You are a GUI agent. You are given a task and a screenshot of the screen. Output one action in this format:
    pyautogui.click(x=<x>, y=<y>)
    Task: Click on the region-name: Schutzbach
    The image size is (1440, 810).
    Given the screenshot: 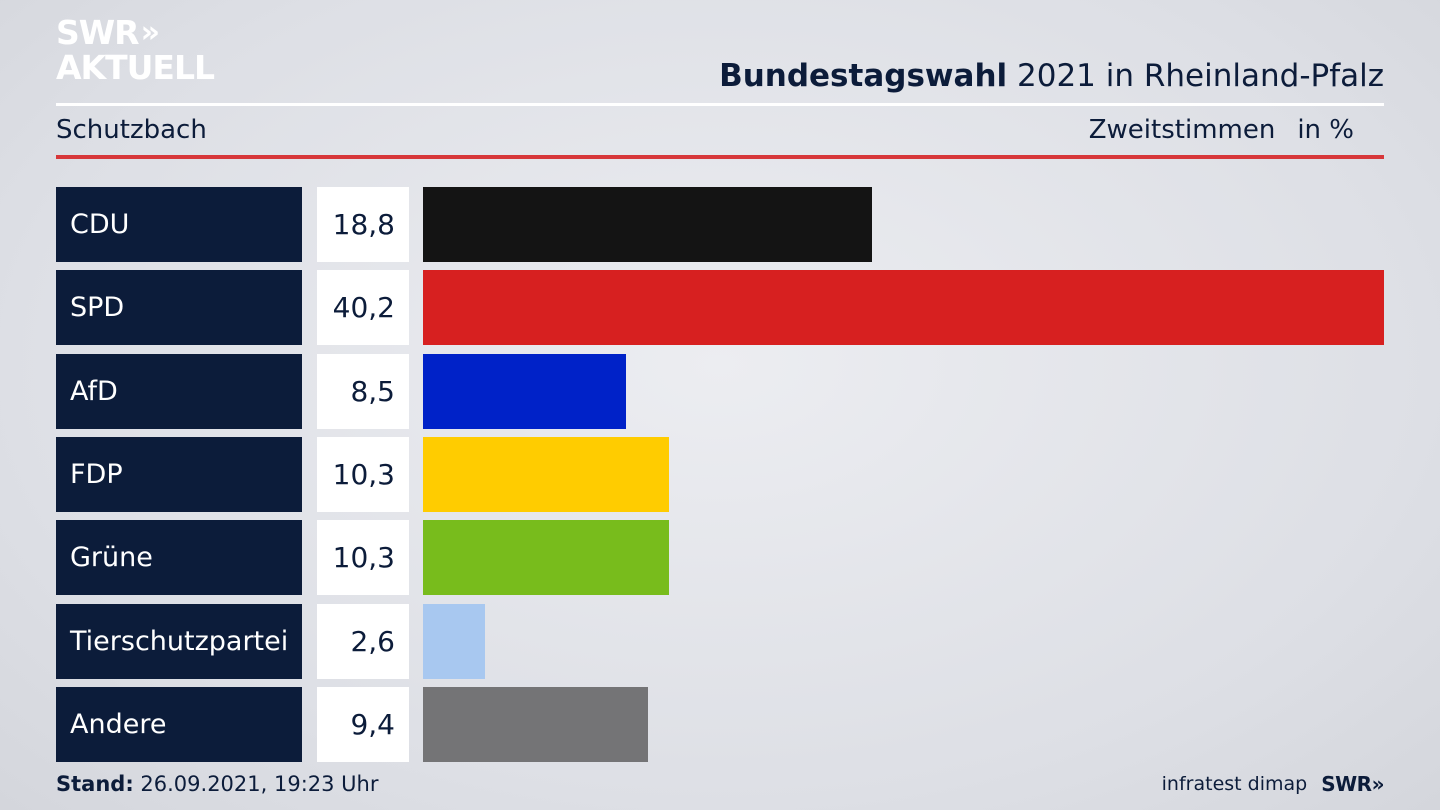 What is the action you would take?
    pyautogui.click(x=131, y=130)
    